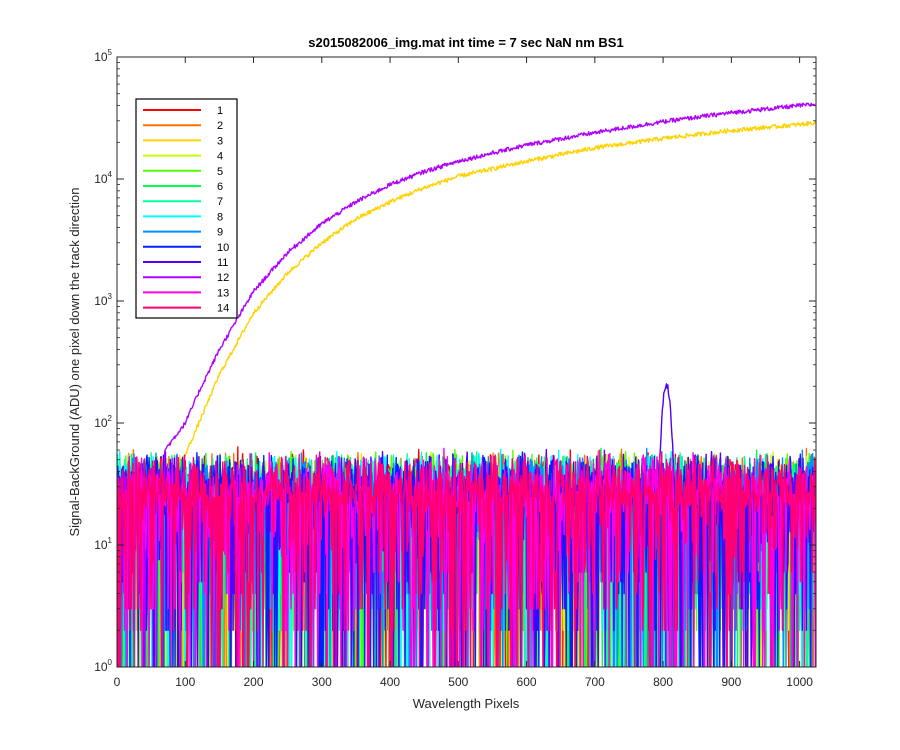  Describe the element at coordinates (220, 233) in the screenshot. I see `legend-label-9: 9` at that location.